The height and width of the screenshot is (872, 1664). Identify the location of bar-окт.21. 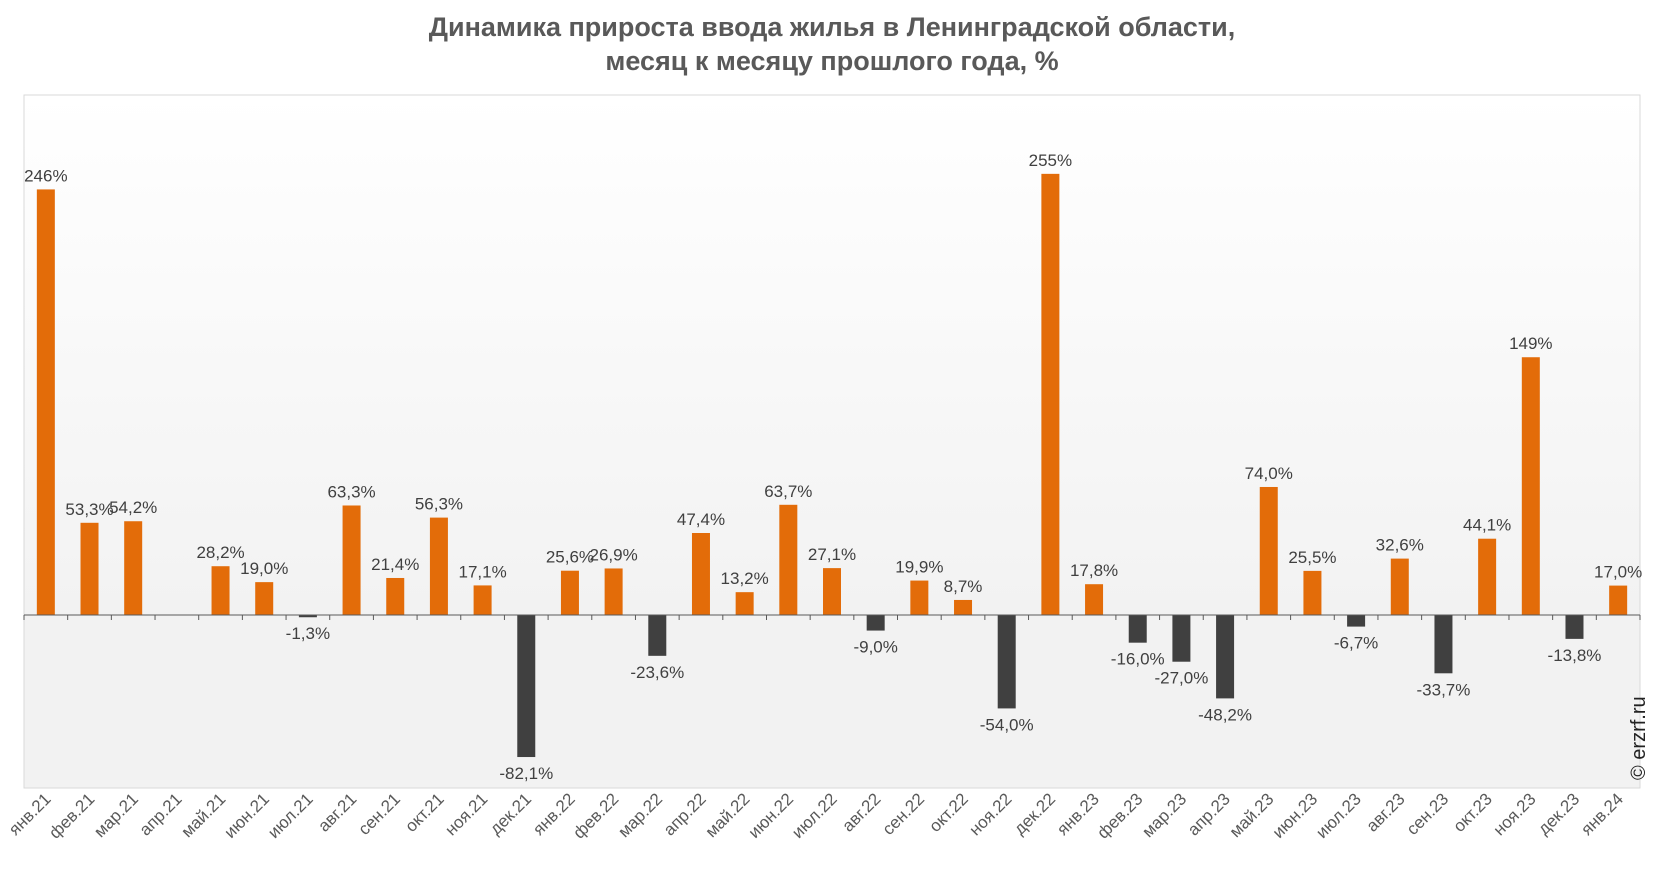
(438, 566).